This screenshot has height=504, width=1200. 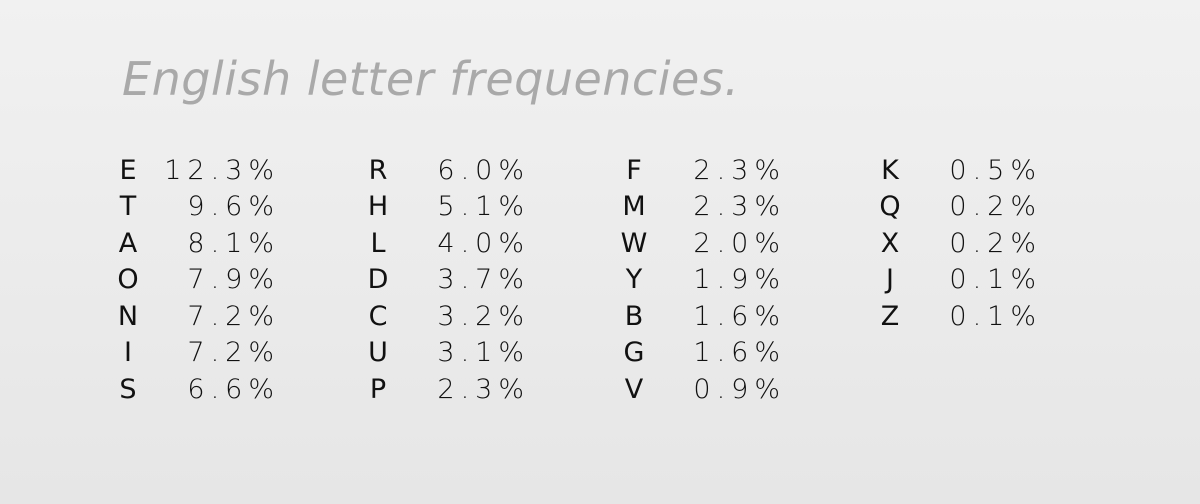 What do you see at coordinates (634, 207) in the screenshot?
I see `letter-label: M` at bounding box center [634, 207].